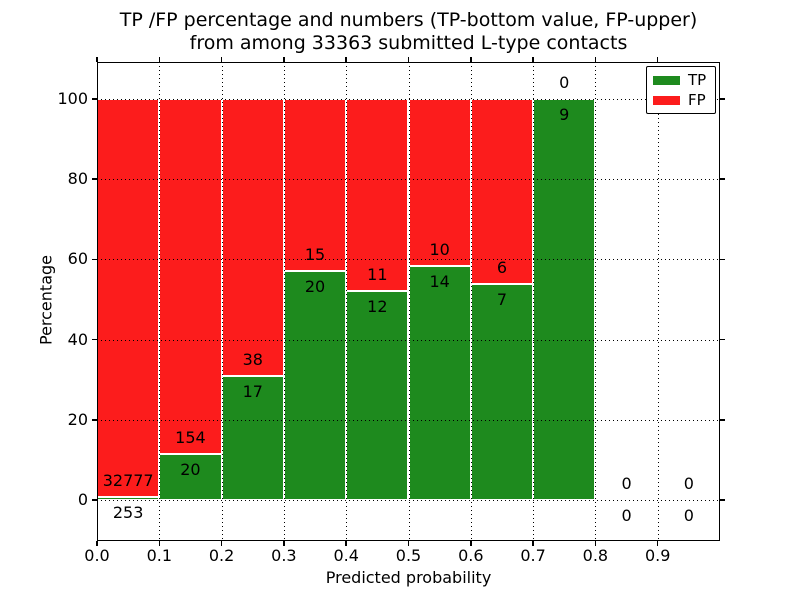 The image size is (800, 600). Describe the element at coordinates (697, 100) in the screenshot. I see `legend-label-fp: FP` at that location.